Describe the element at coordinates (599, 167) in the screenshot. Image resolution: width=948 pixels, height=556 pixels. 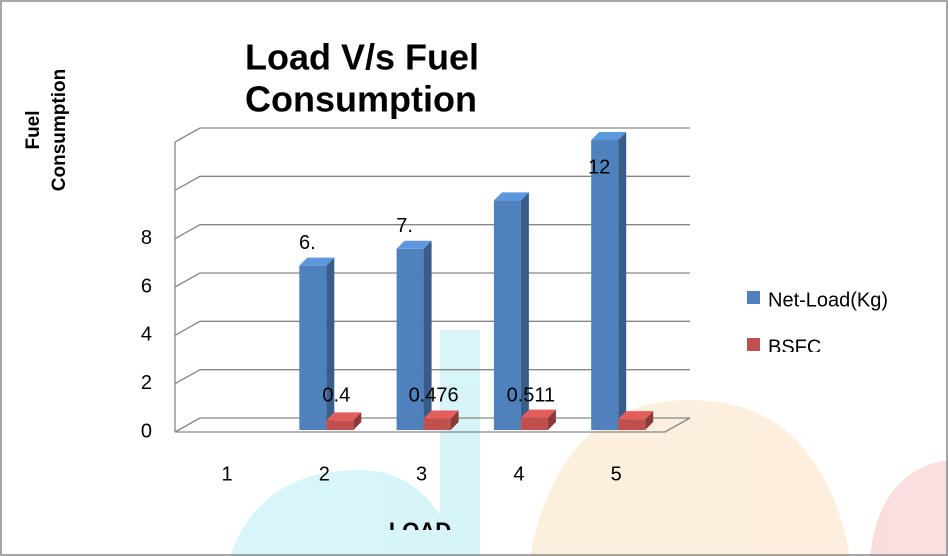
I see `data-label: 12` at that location.